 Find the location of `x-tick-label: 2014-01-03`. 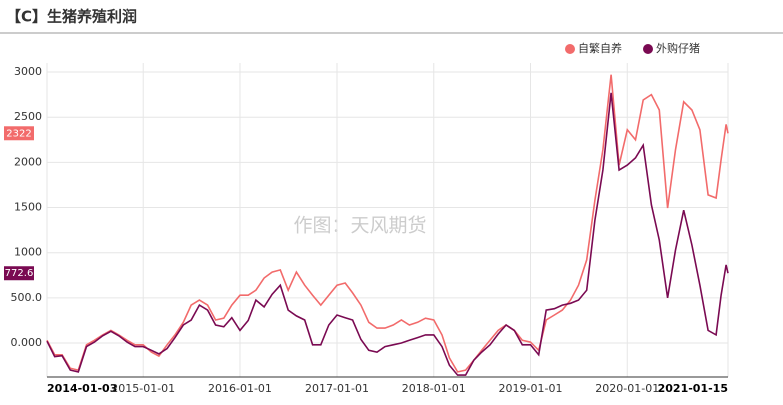

x-tick-label: 2014-01-03 is located at coordinates (82, 388).